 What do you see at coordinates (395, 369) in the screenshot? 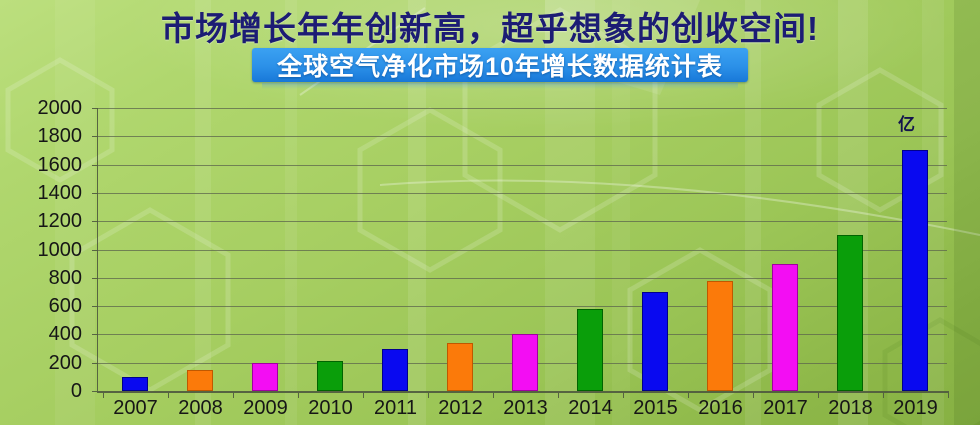
I see `bar-2011` at bounding box center [395, 369].